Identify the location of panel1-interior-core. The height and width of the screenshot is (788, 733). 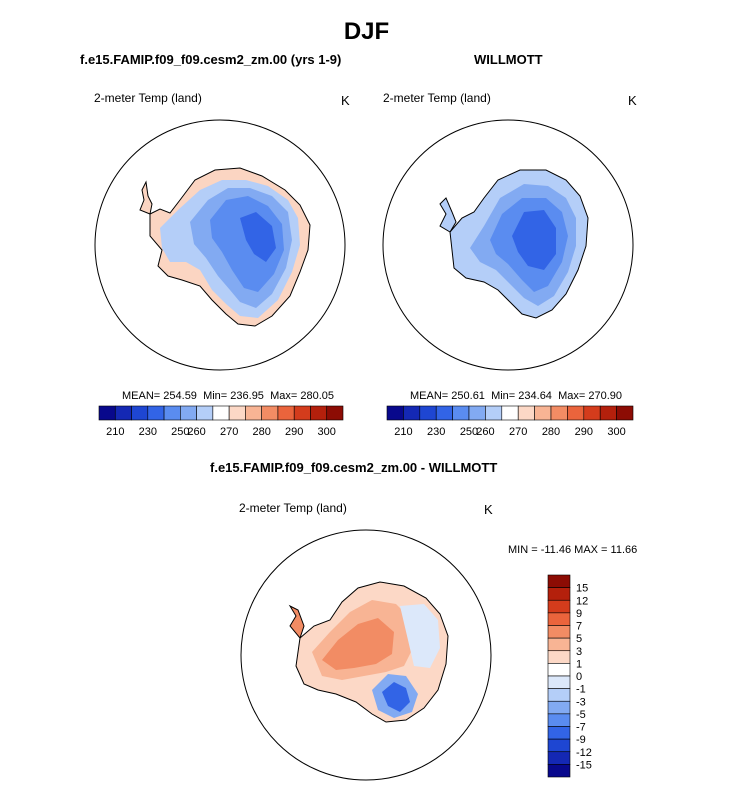
(258, 237).